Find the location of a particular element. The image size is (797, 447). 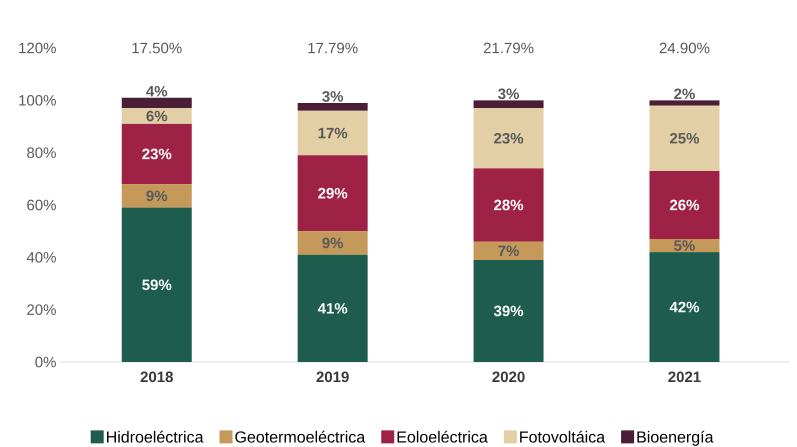

legend-label: Bioenergía is located at coordinates (675, 438).